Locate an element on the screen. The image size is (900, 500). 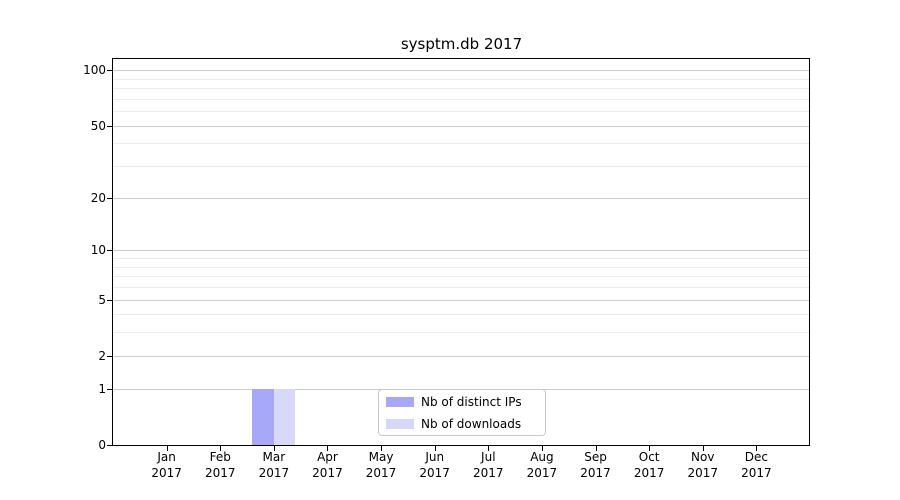
y-tick-label: 1 is located at coordinates (102, 388).